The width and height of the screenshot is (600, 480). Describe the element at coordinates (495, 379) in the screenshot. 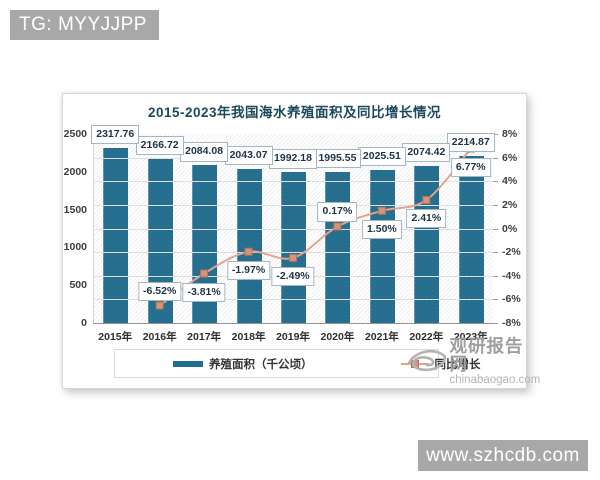

I see `watermark-domain: chinabaogao.com` at that location.